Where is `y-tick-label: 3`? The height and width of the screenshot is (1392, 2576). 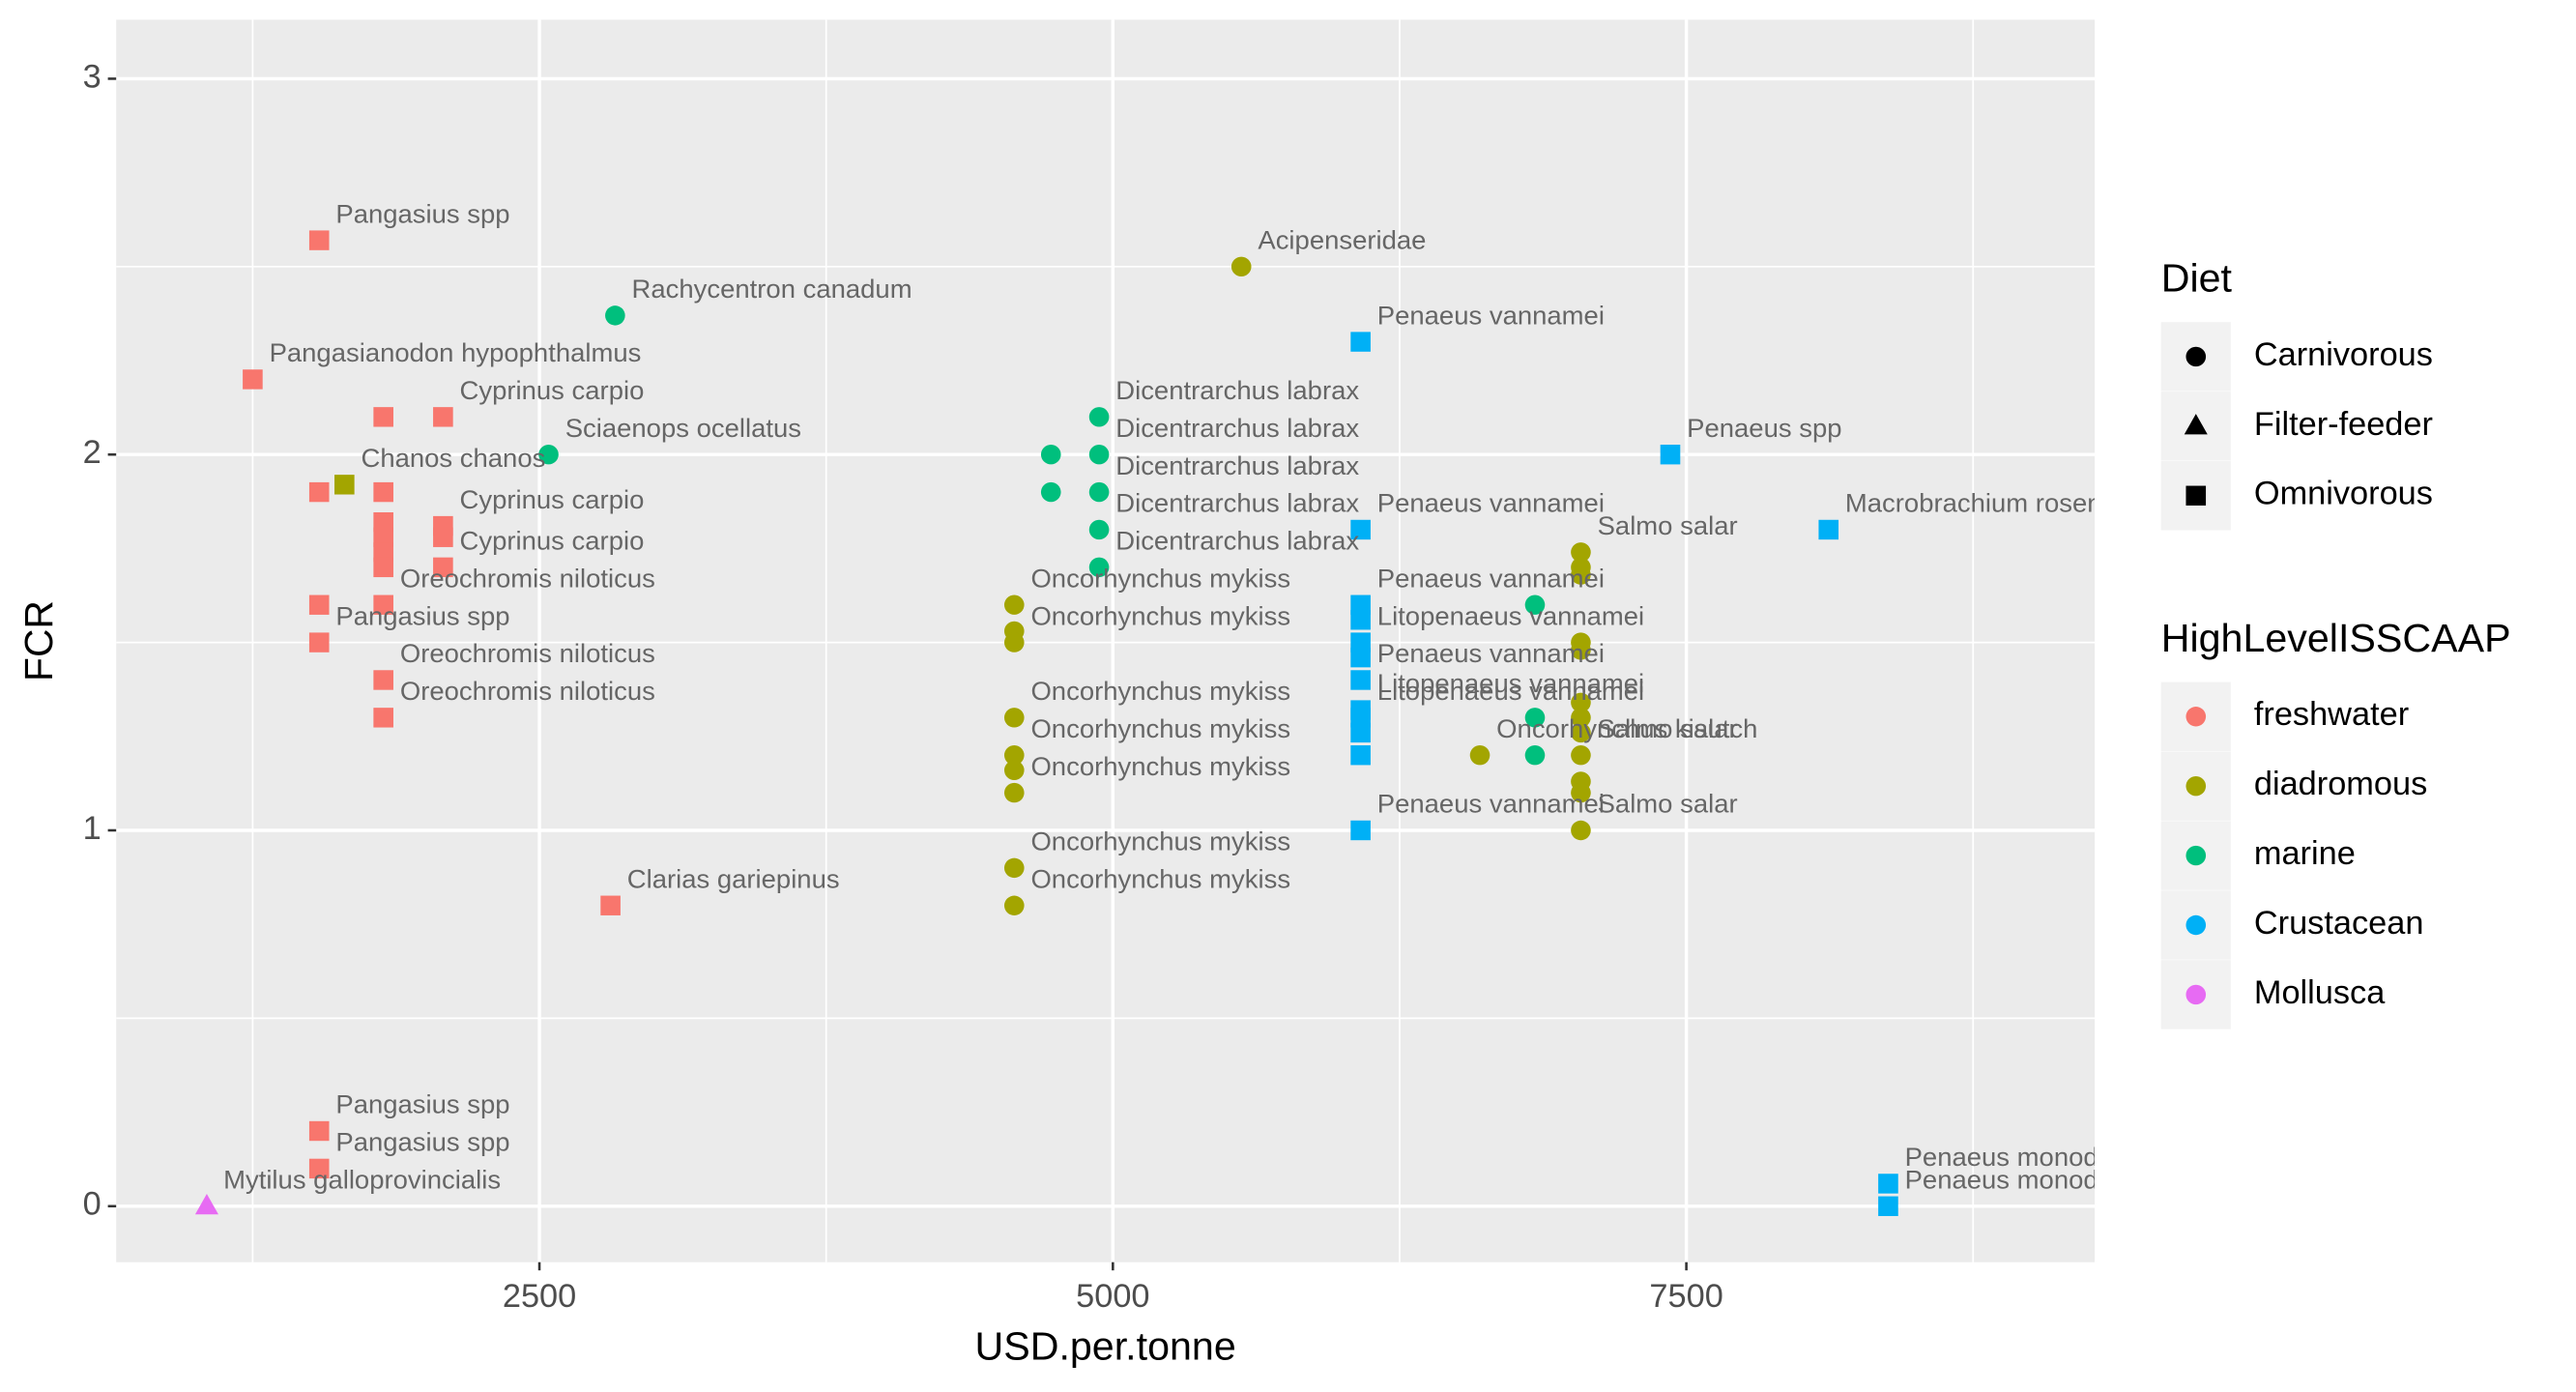
y-tick-label: 3 is located at coordinates (92, 78).